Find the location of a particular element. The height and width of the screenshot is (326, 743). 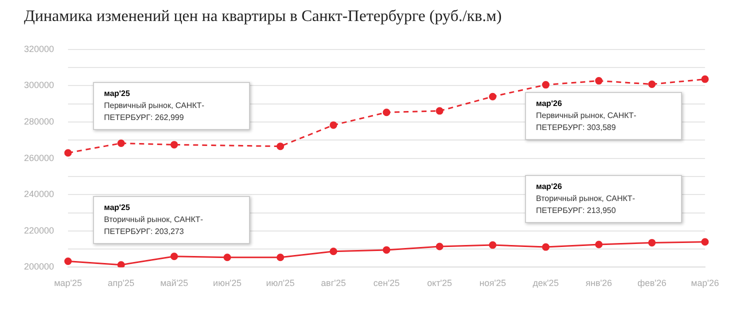

x-tick-label: фев'26 is located at coordinates (651, 283).